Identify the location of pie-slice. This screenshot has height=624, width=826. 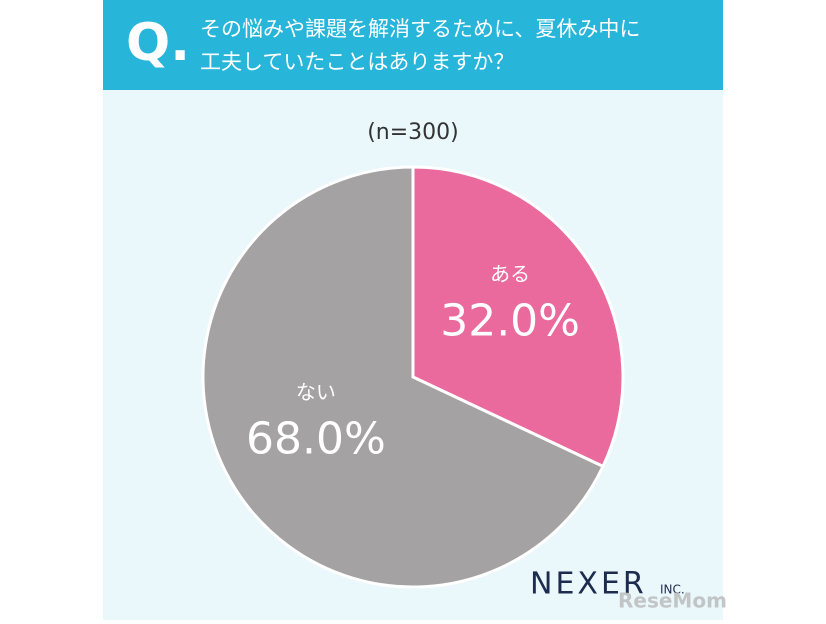
(518, 317).